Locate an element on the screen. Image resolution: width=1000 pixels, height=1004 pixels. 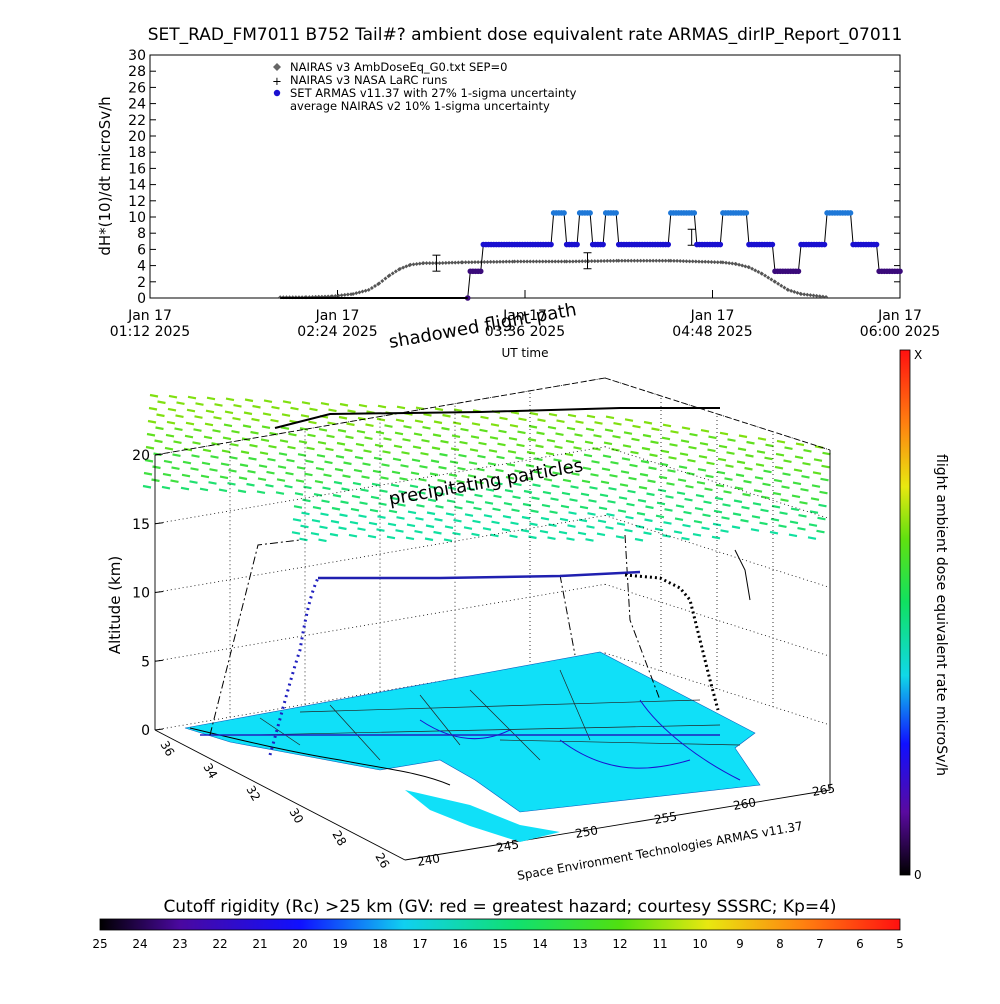
legend-entry: NAIRAS v3 AmbDoseEq_G0.txt SEP=0 is located at coordinates (398, 67).